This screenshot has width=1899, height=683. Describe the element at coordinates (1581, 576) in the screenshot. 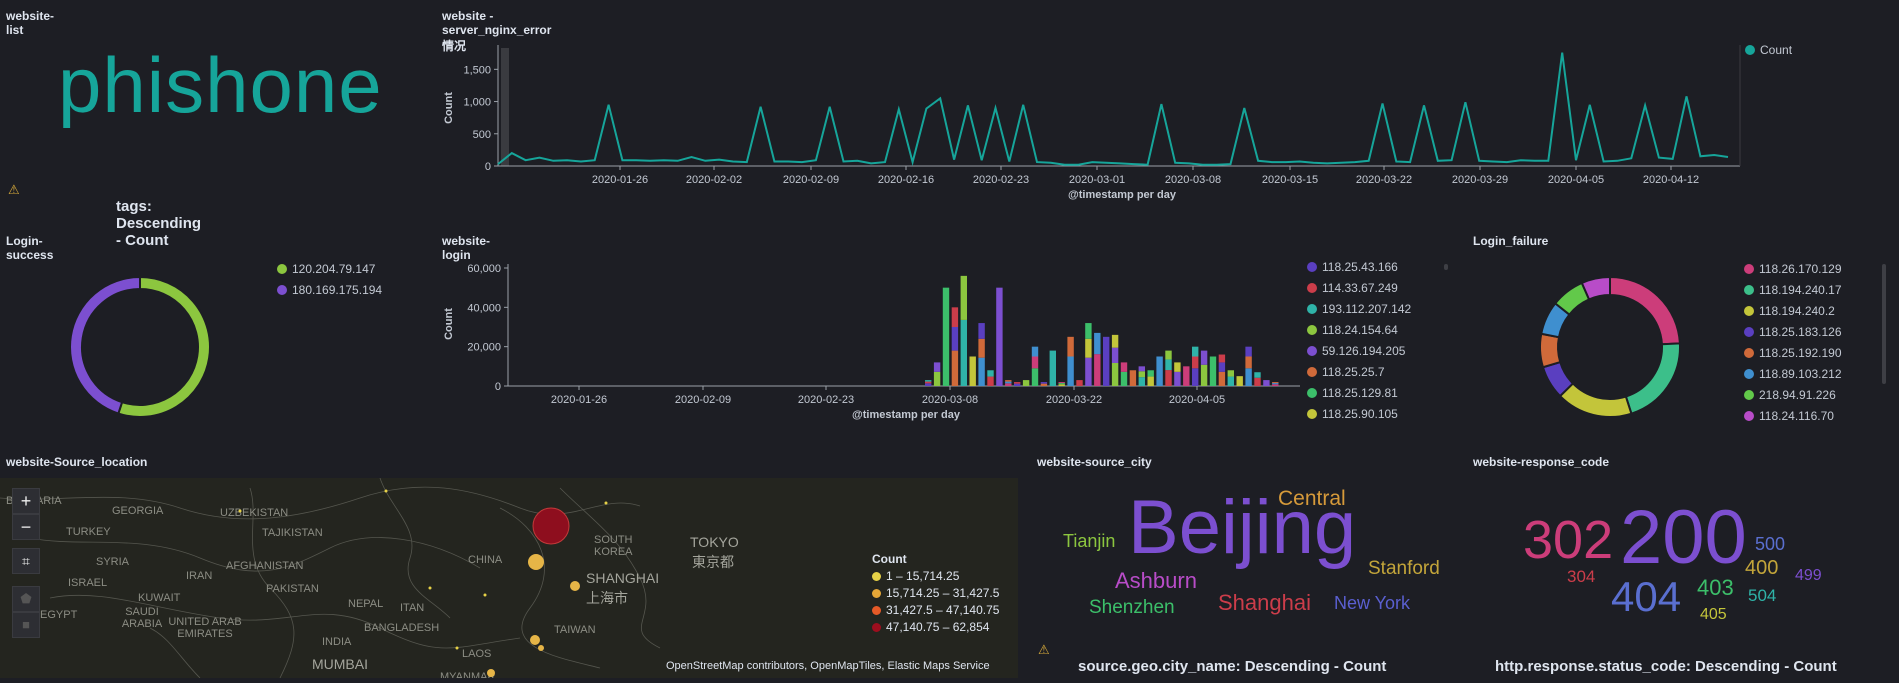

I see `word-cloud-word: 304` at that location.